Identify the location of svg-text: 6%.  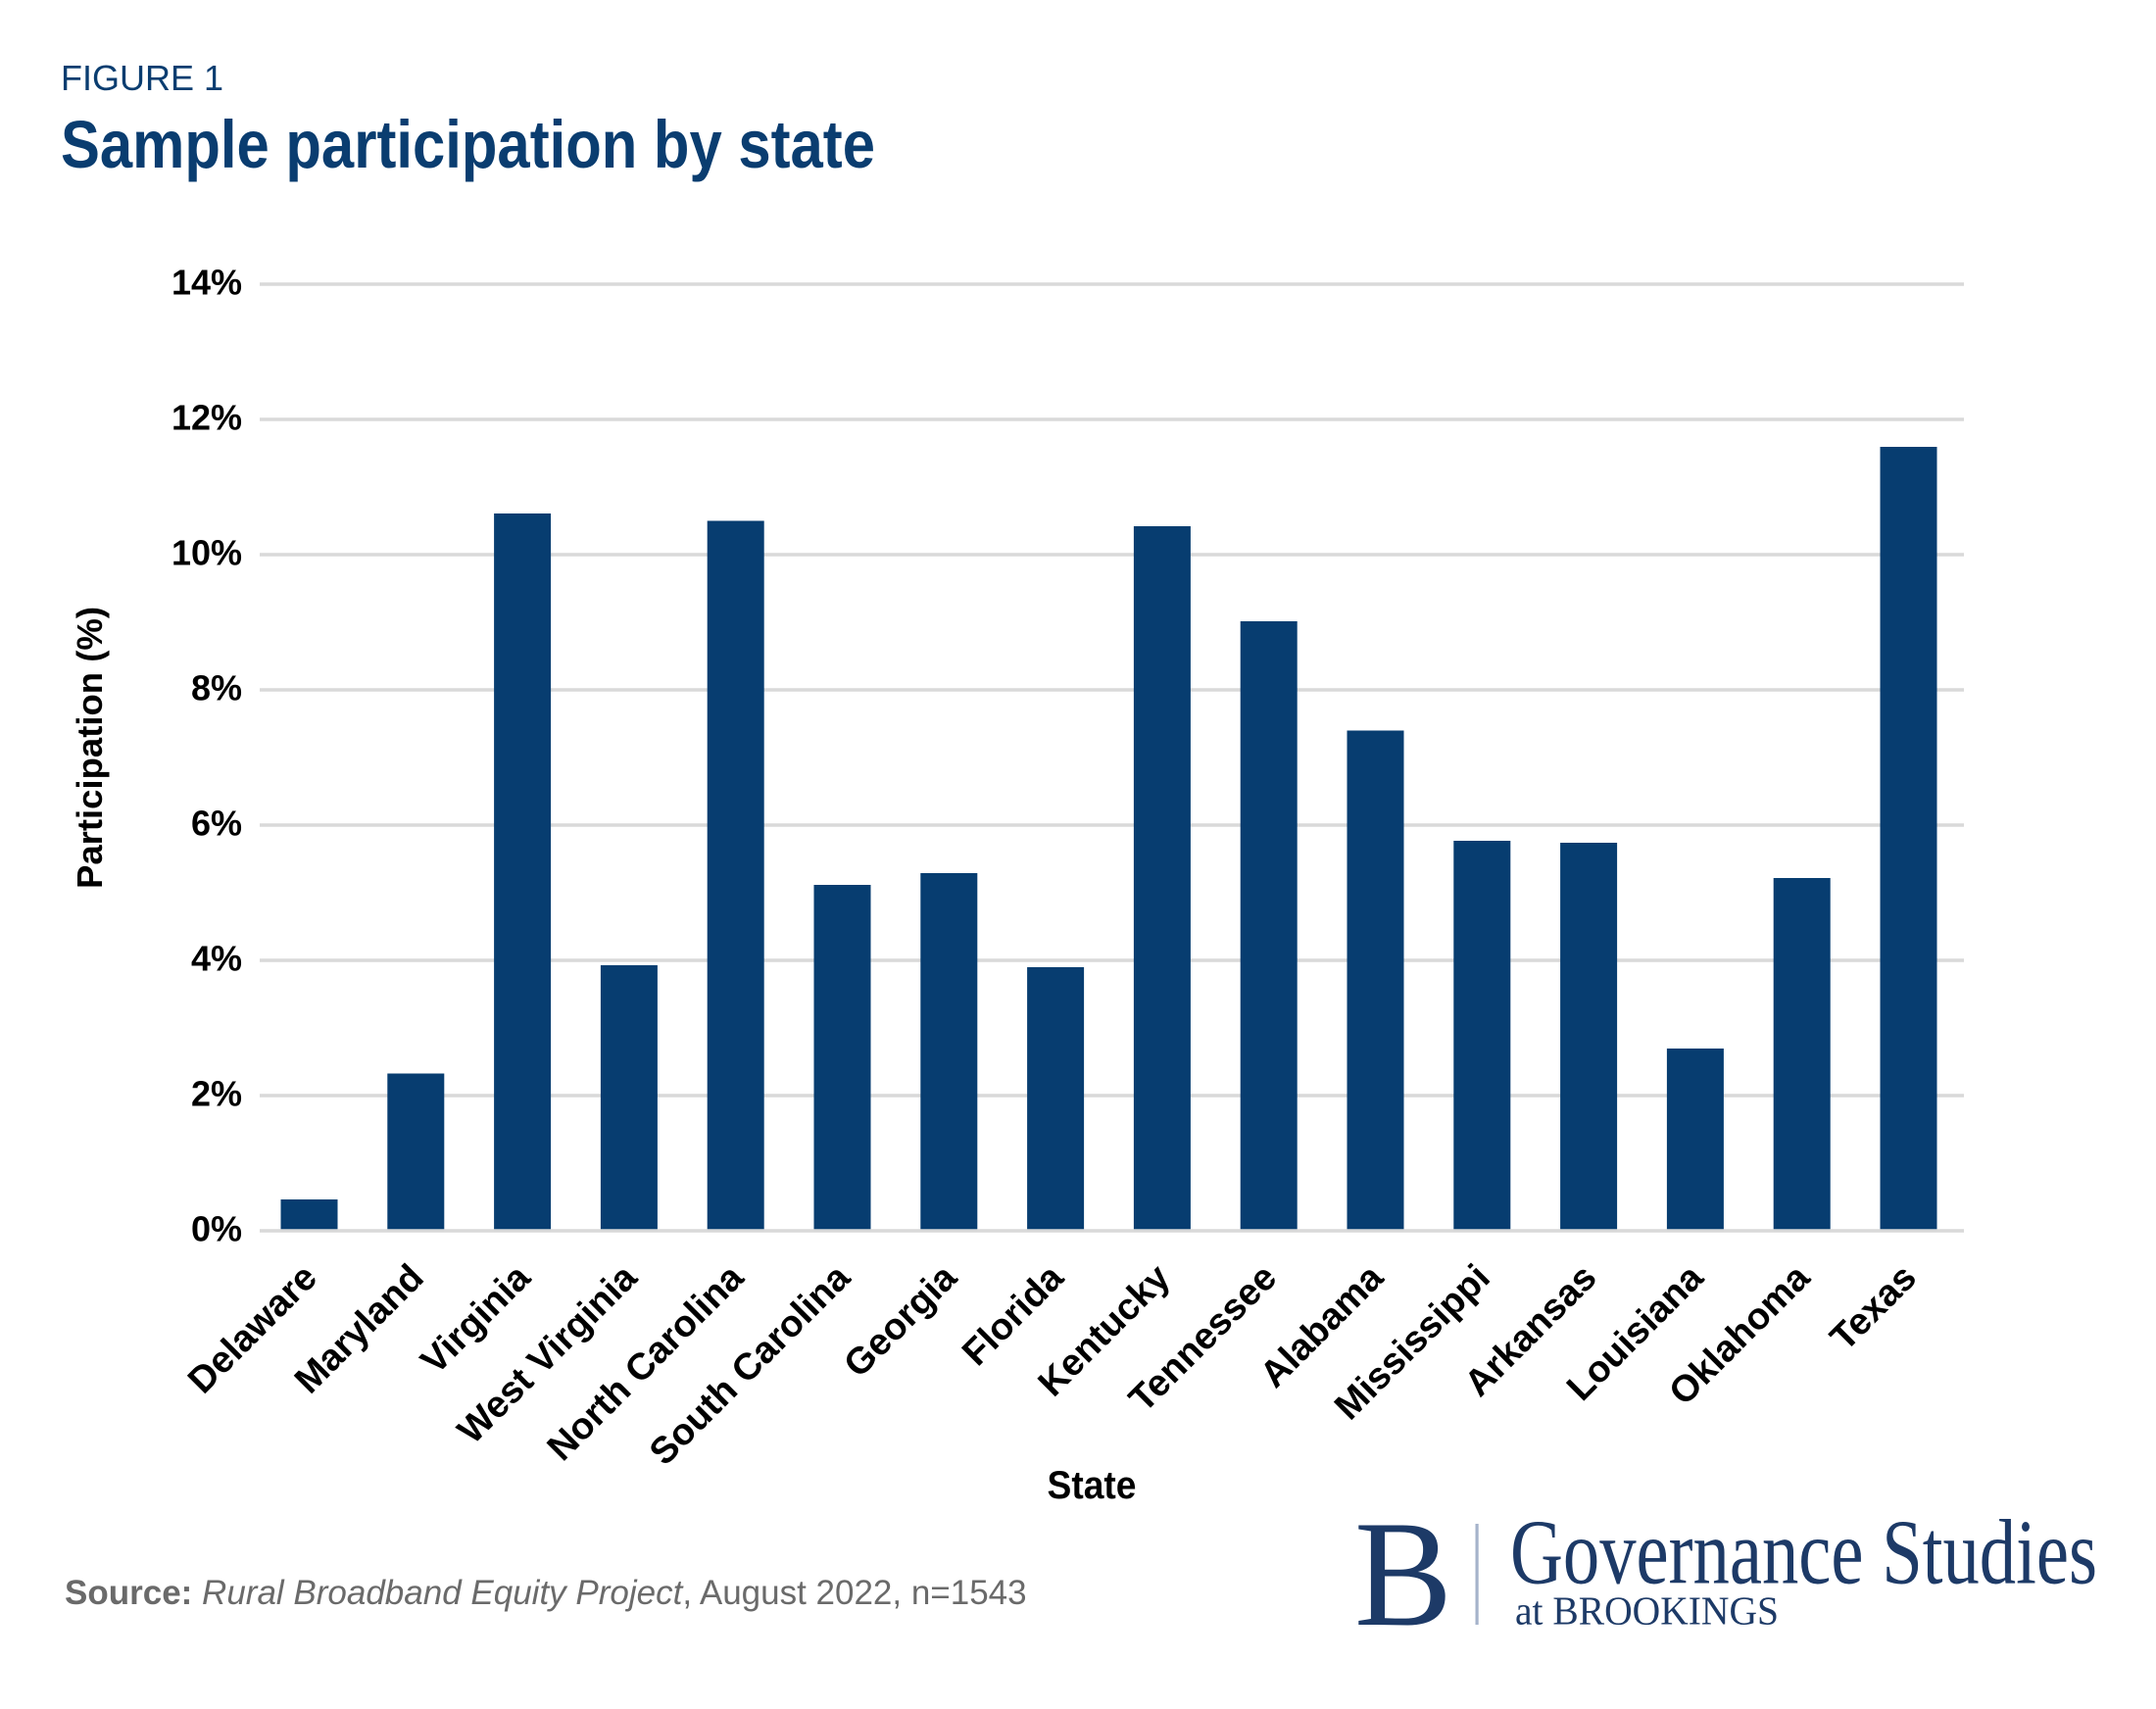
(217, 824).